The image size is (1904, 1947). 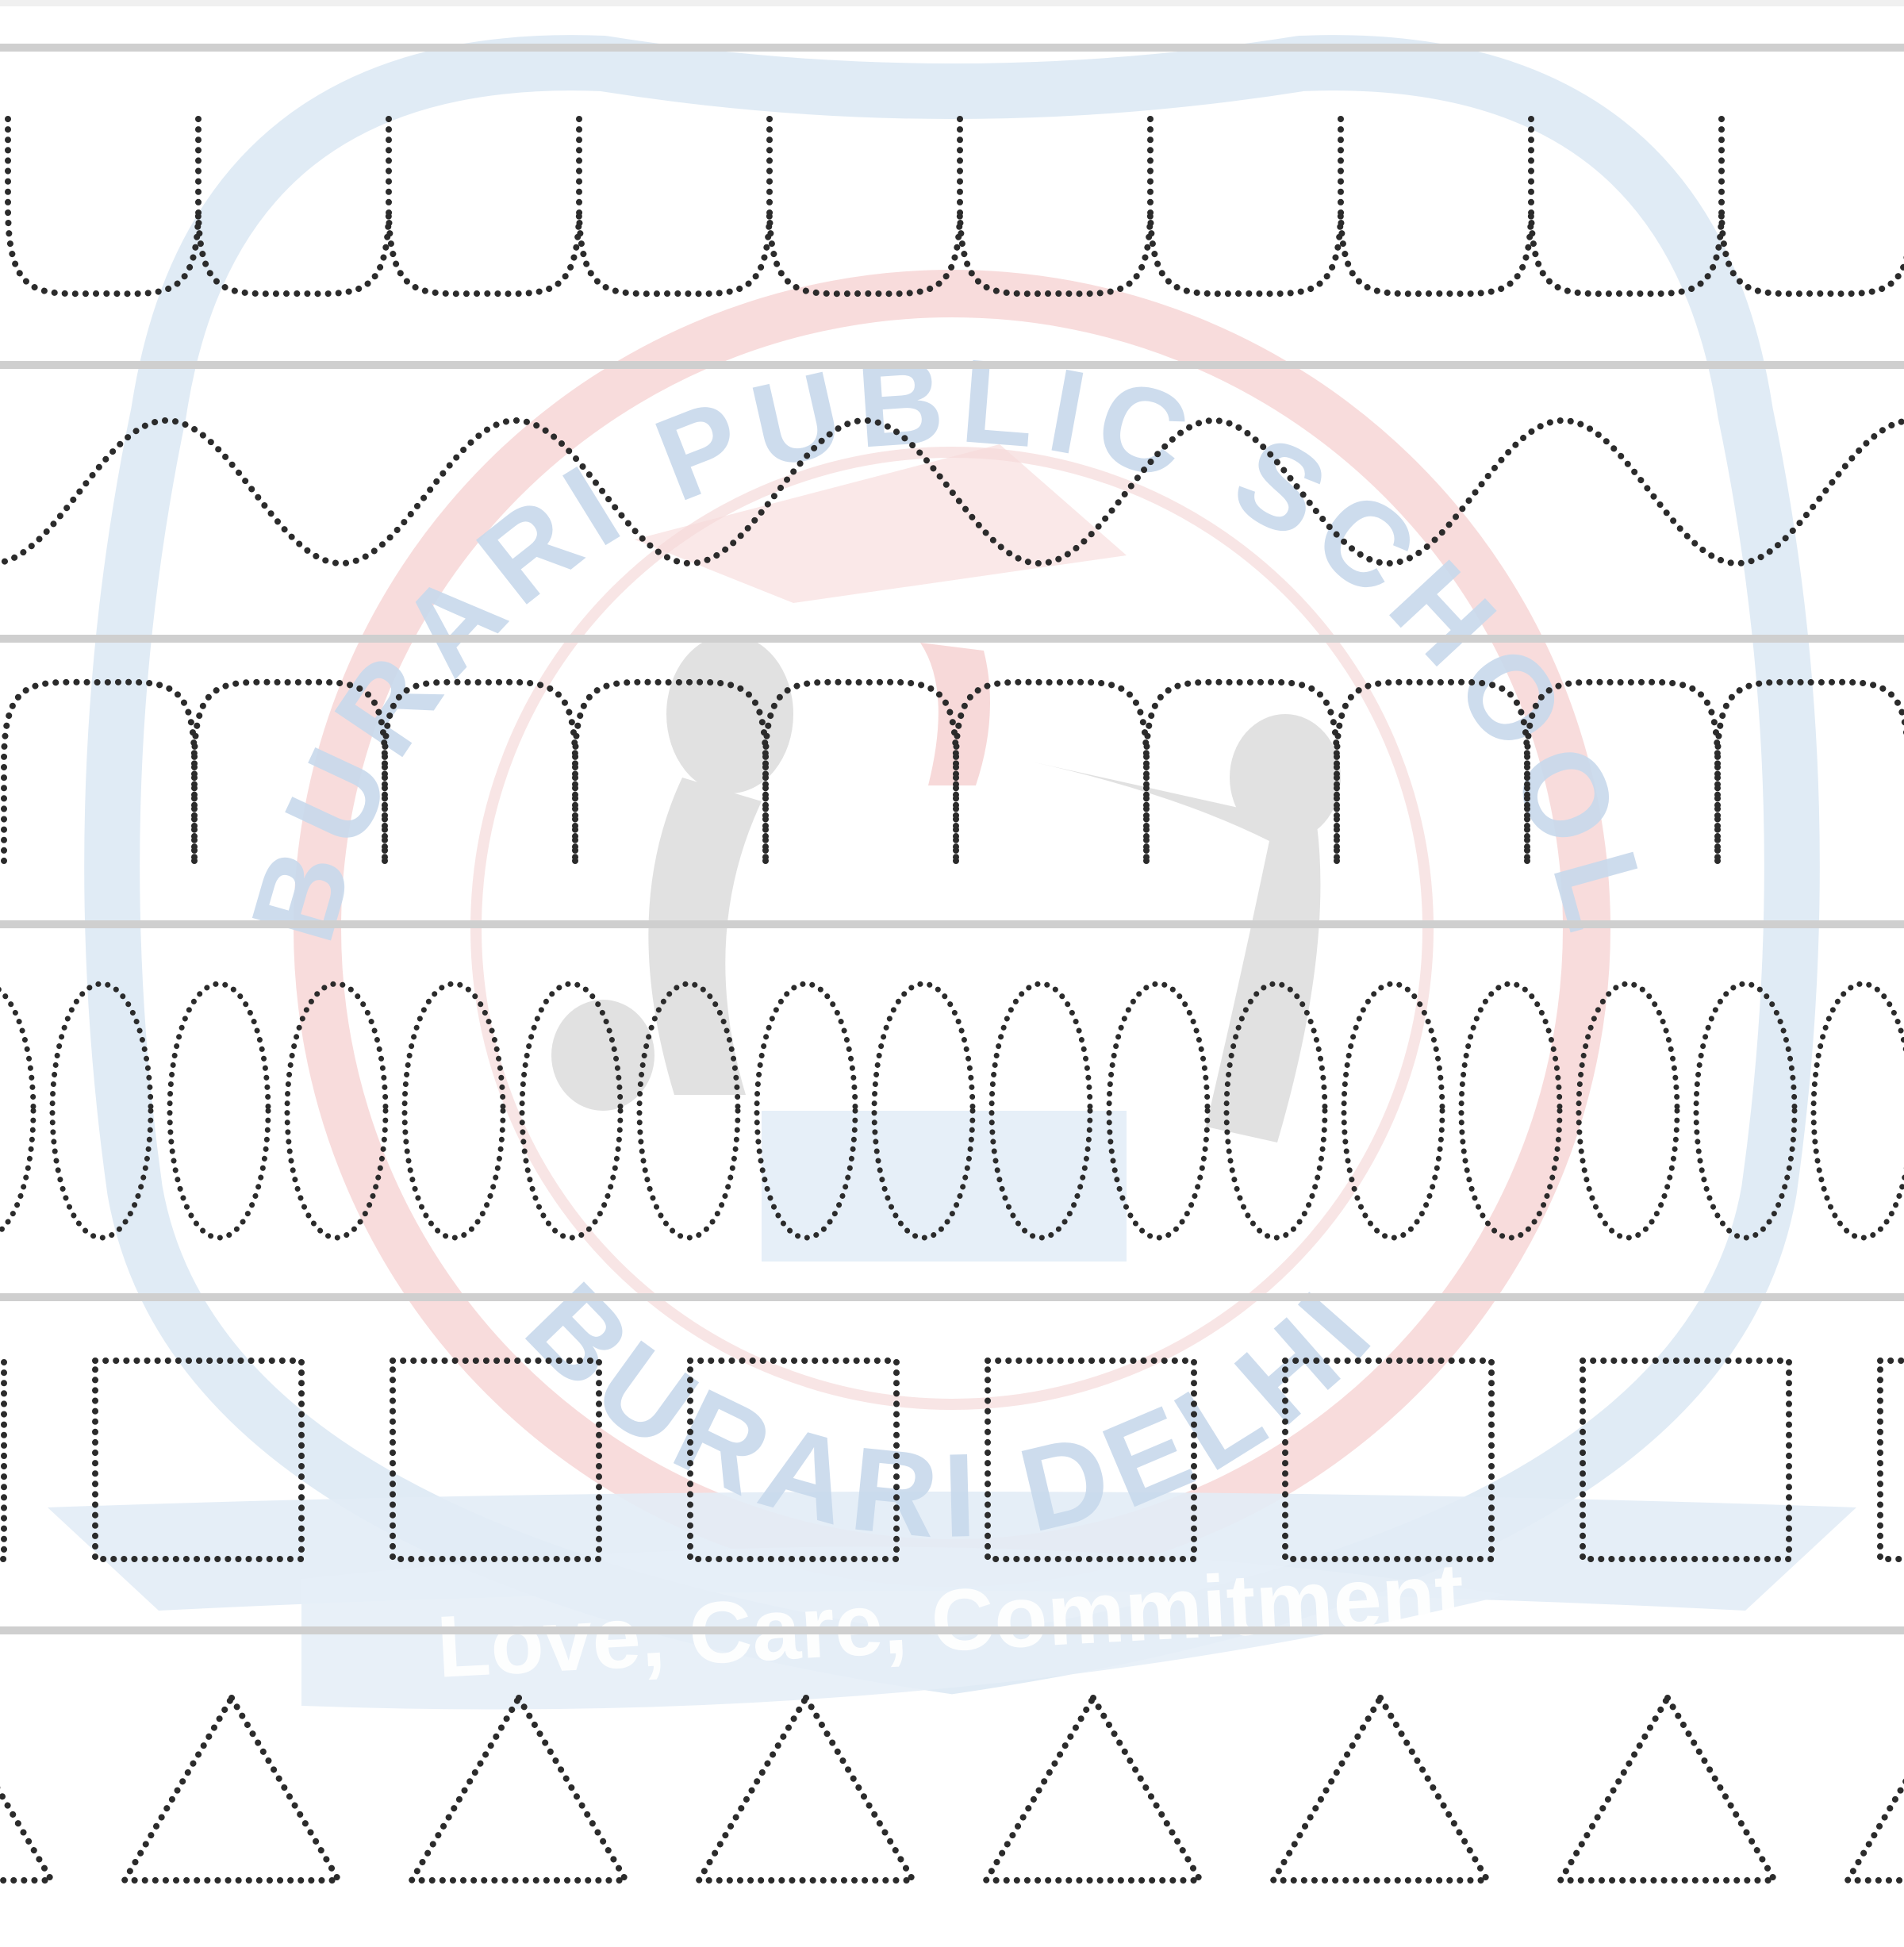 I want to click on wave-line, so click(x=952, y=491).